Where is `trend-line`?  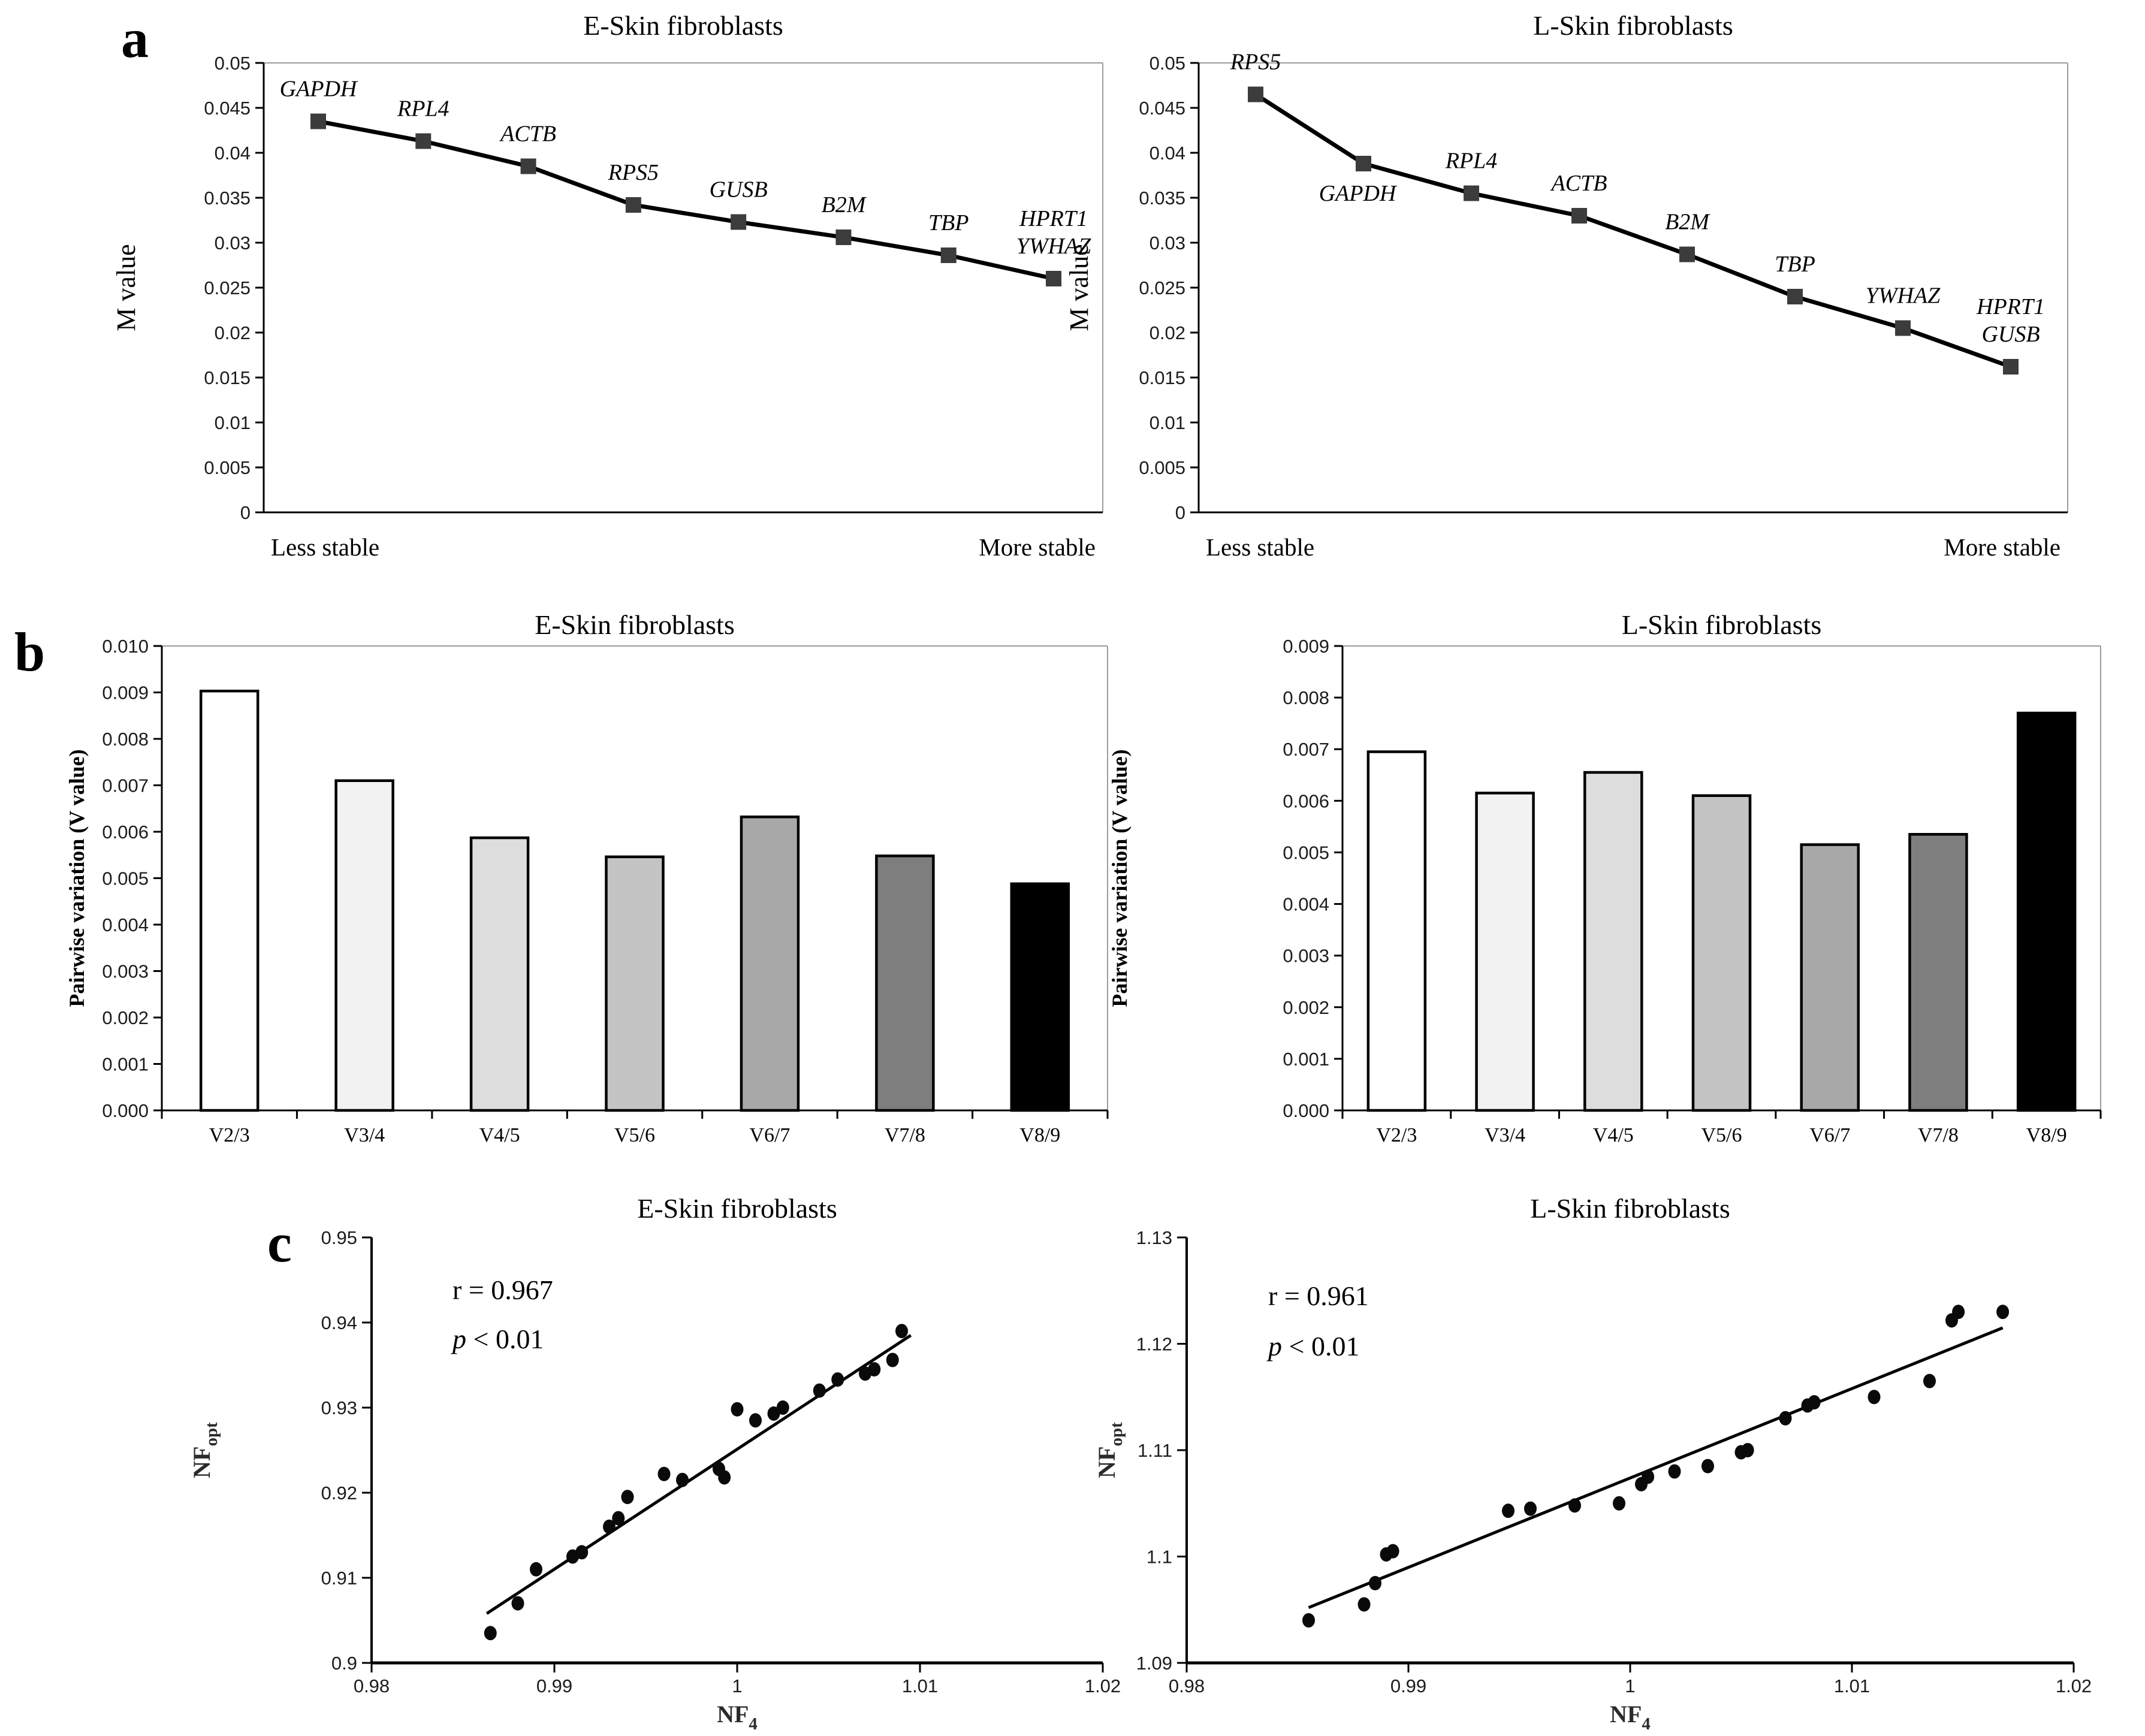 trend-line is located at coordinates (698, 1474).